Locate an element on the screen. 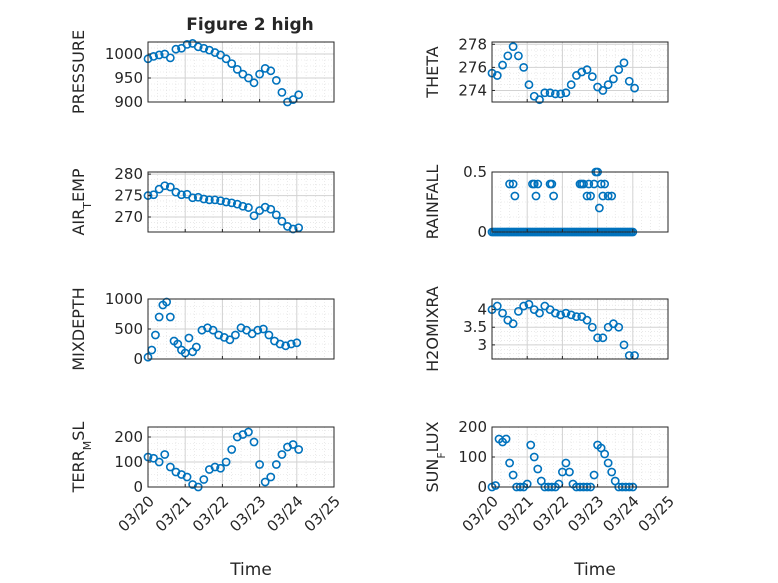 This screenshot has height=583, width=778. x-tick-label: 03/20 is located at coordinates (136, 513).